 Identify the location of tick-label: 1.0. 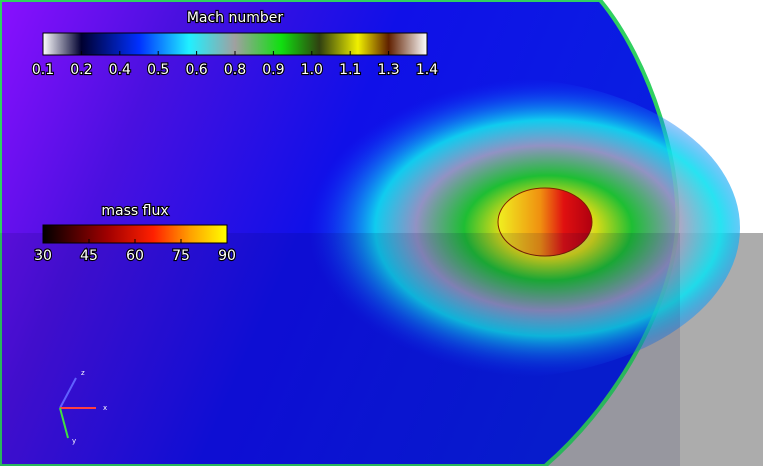
(312, 70).